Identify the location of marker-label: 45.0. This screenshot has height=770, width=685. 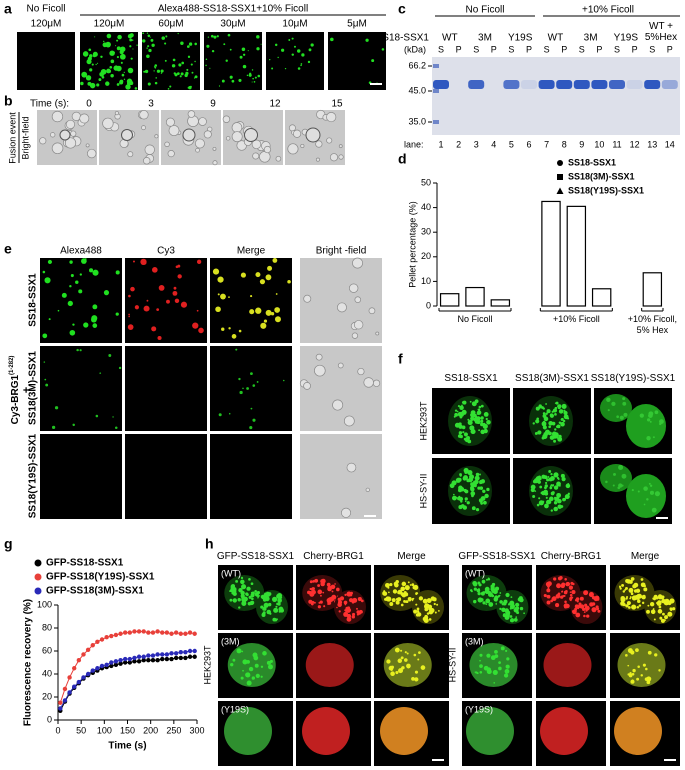
(417, 90).